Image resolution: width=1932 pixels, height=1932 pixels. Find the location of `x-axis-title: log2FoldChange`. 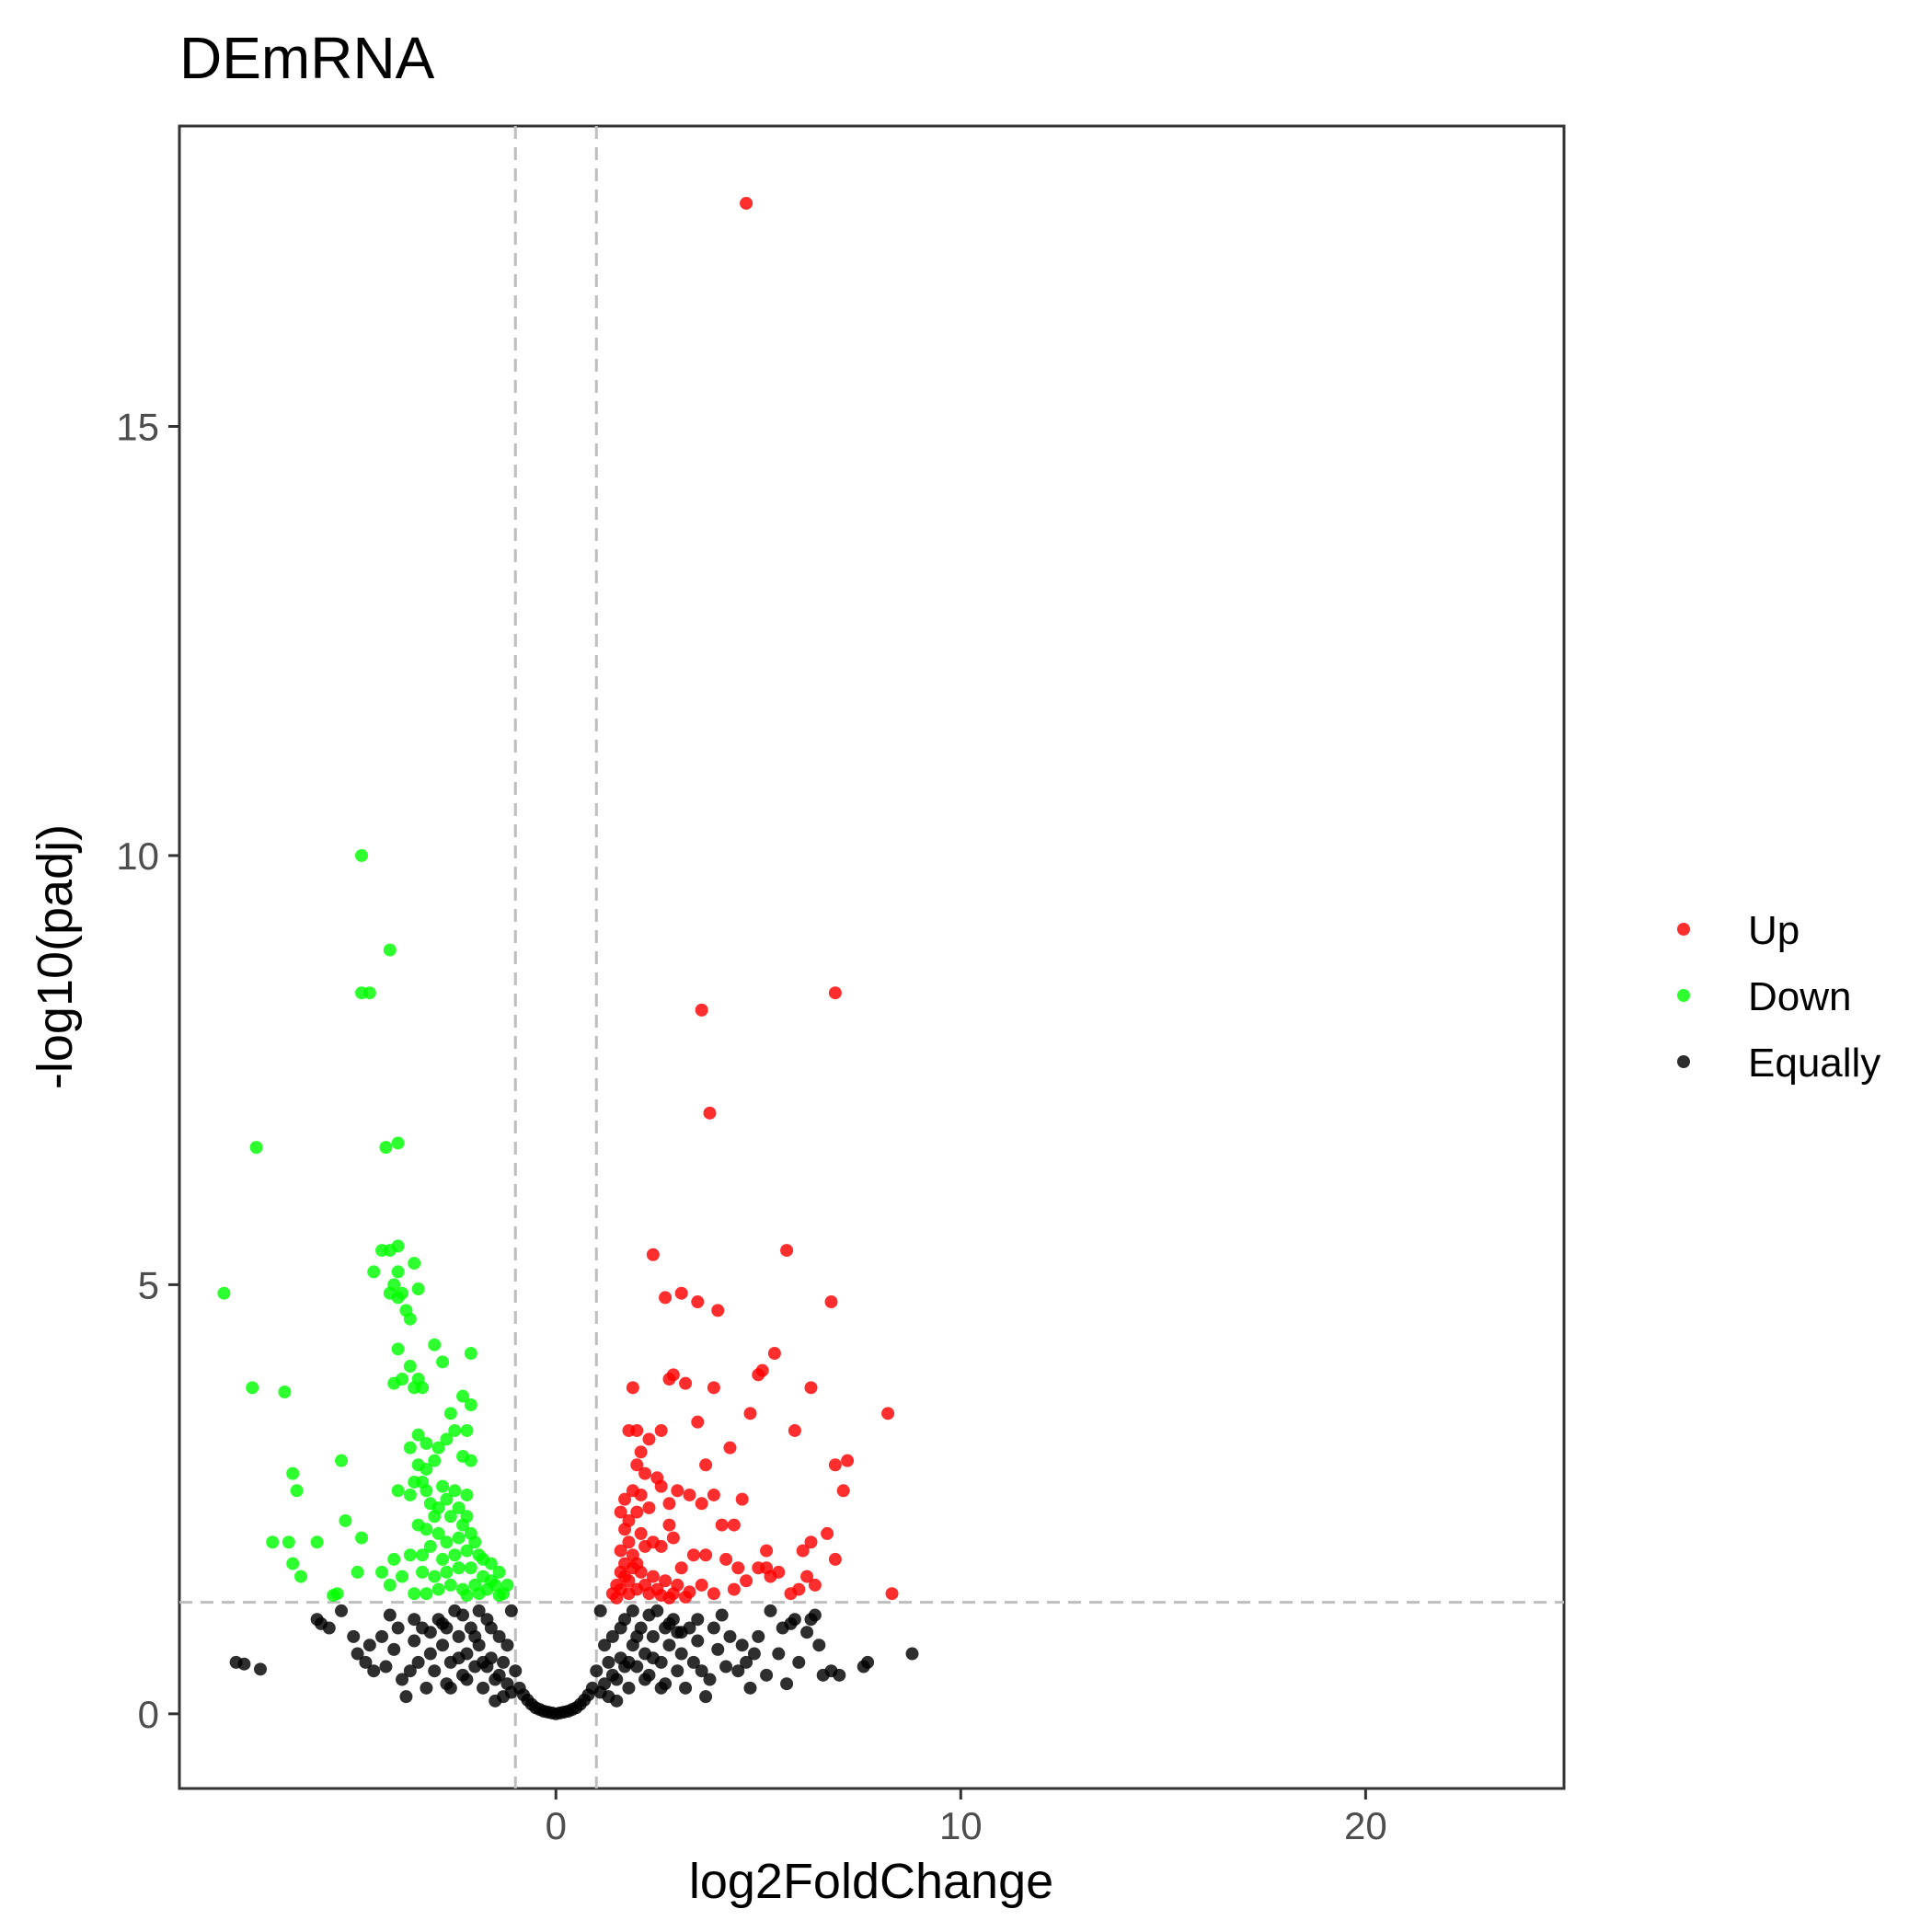

x-axis-title: log2FoldChange is located at coordinates (871, 1881).